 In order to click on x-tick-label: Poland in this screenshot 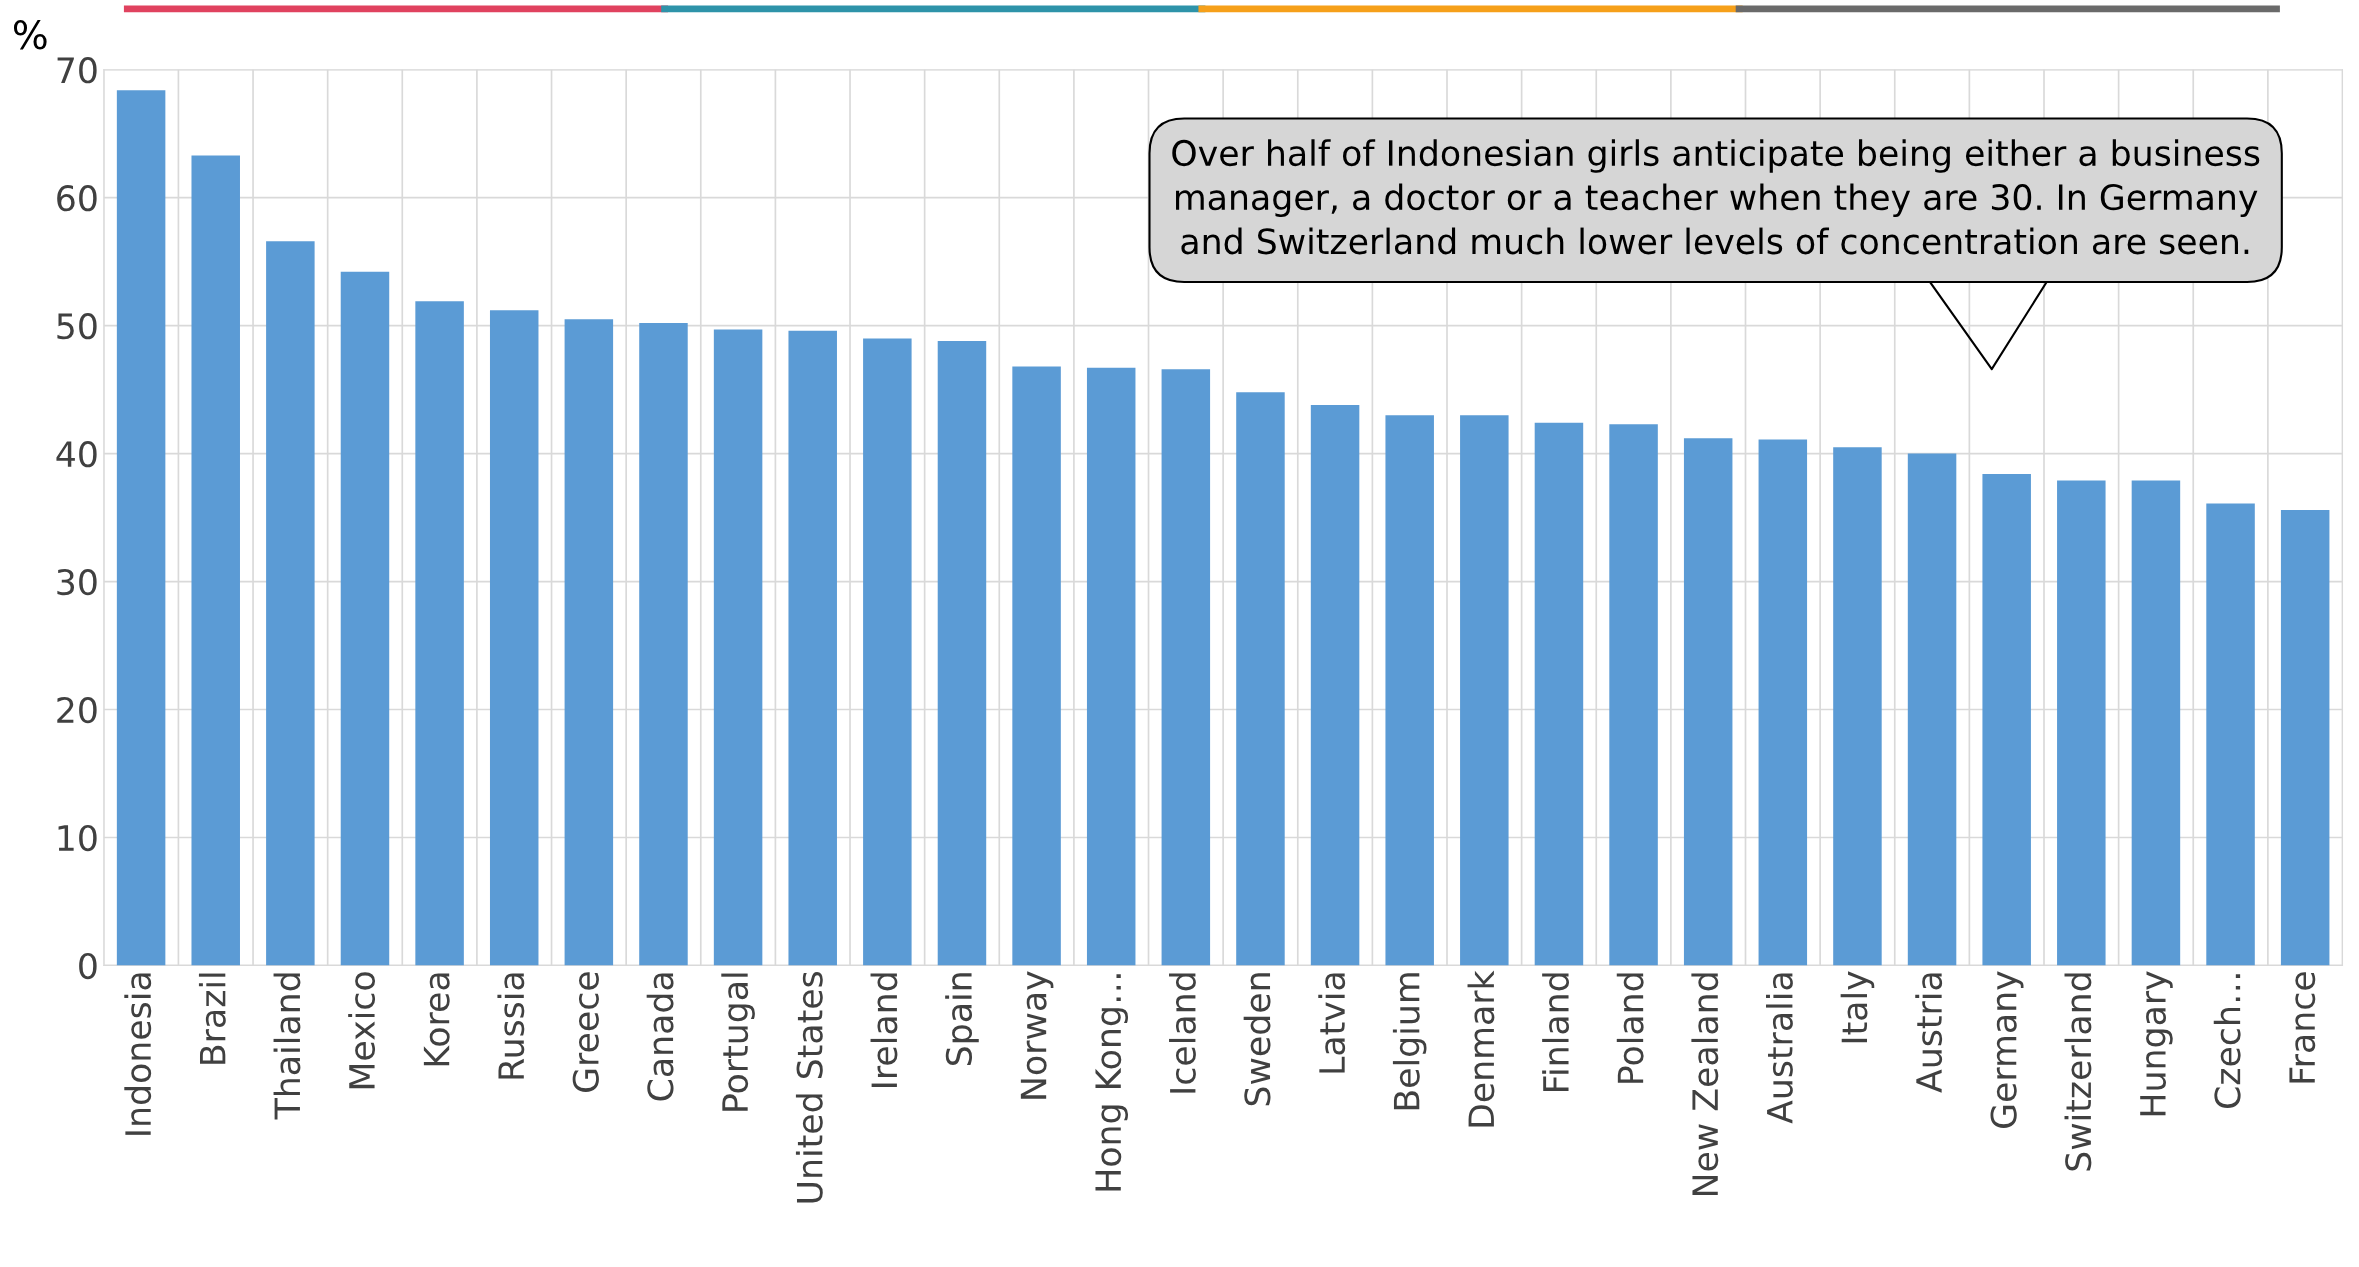, I will do `click(1630, 1028)`.